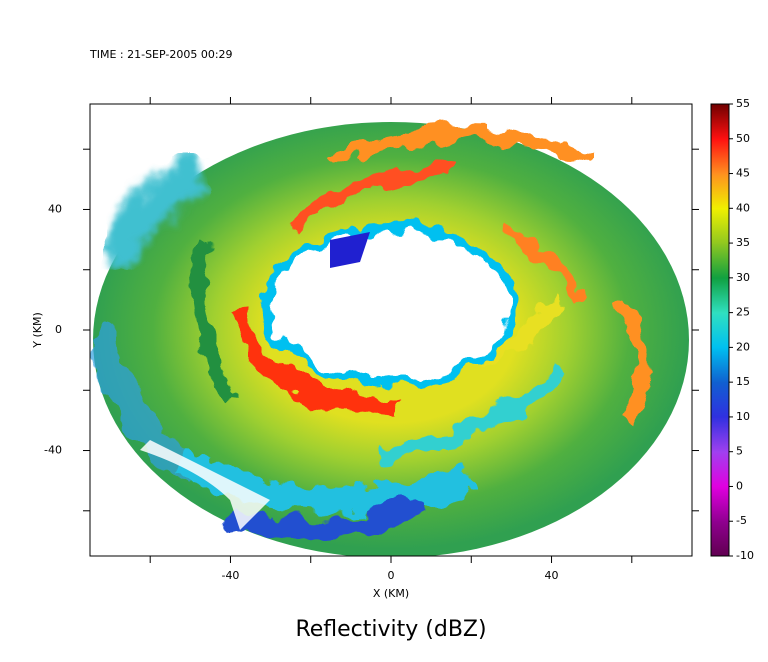 The width and height of the screenshot is (768, 662). What do you see at coordinates (743, 416) in the screenshot?
I see `colorbar-tick-label: 10` at bounding box center [743, 416].